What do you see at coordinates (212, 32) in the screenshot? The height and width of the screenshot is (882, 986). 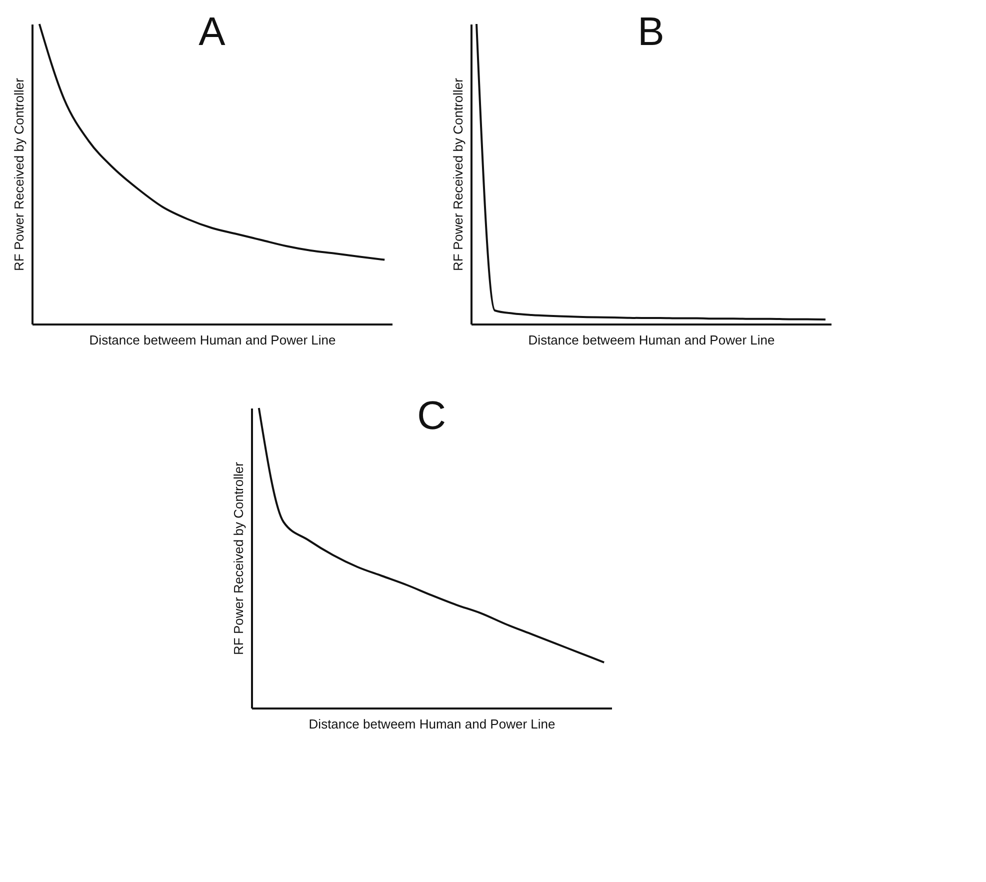 I see `chart-title: A` at bounding box center [212, 32].